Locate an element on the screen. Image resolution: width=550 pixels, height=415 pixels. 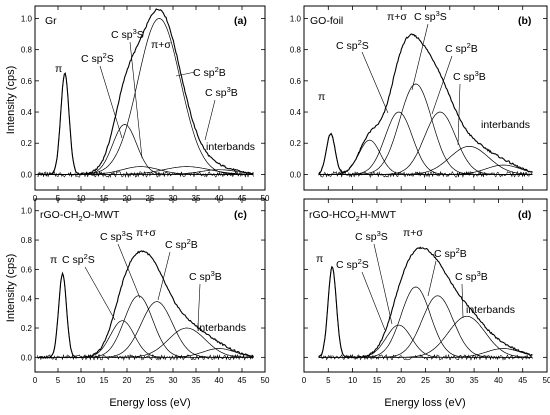
panel-d-xtick-label: 25 is located at coordinates (425, 380).